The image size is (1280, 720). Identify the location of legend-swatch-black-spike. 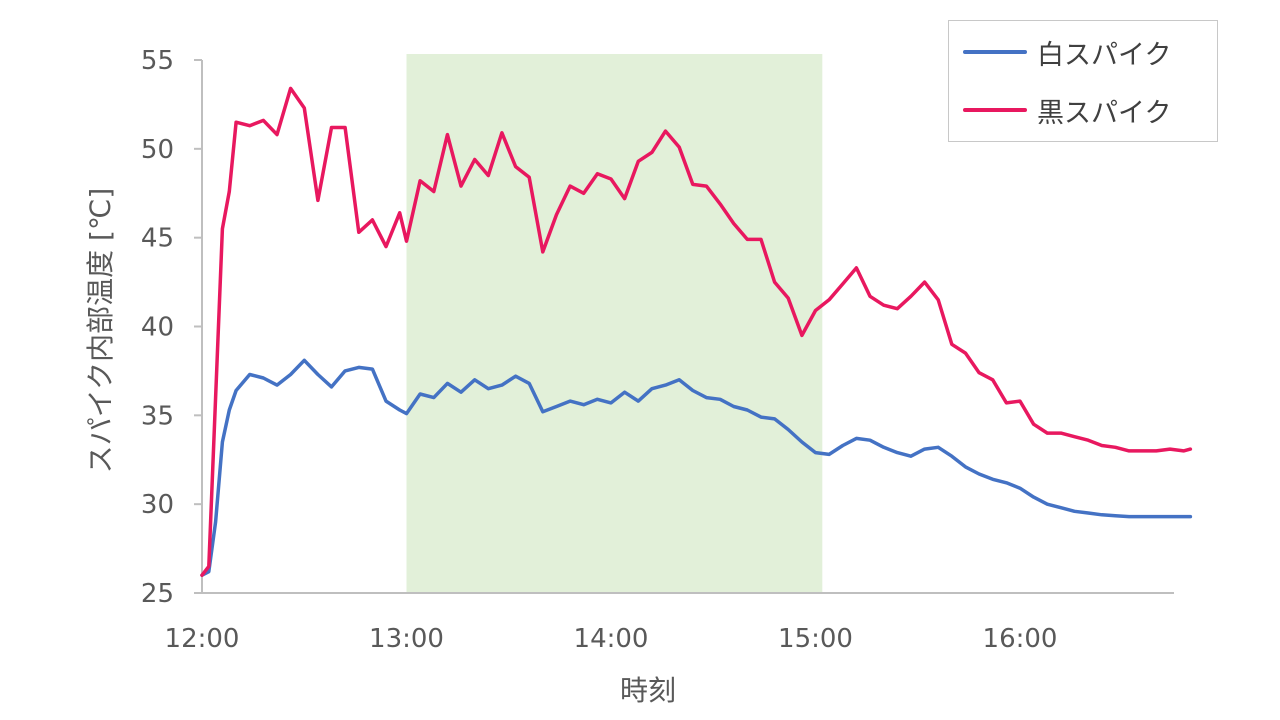
(995, 110).